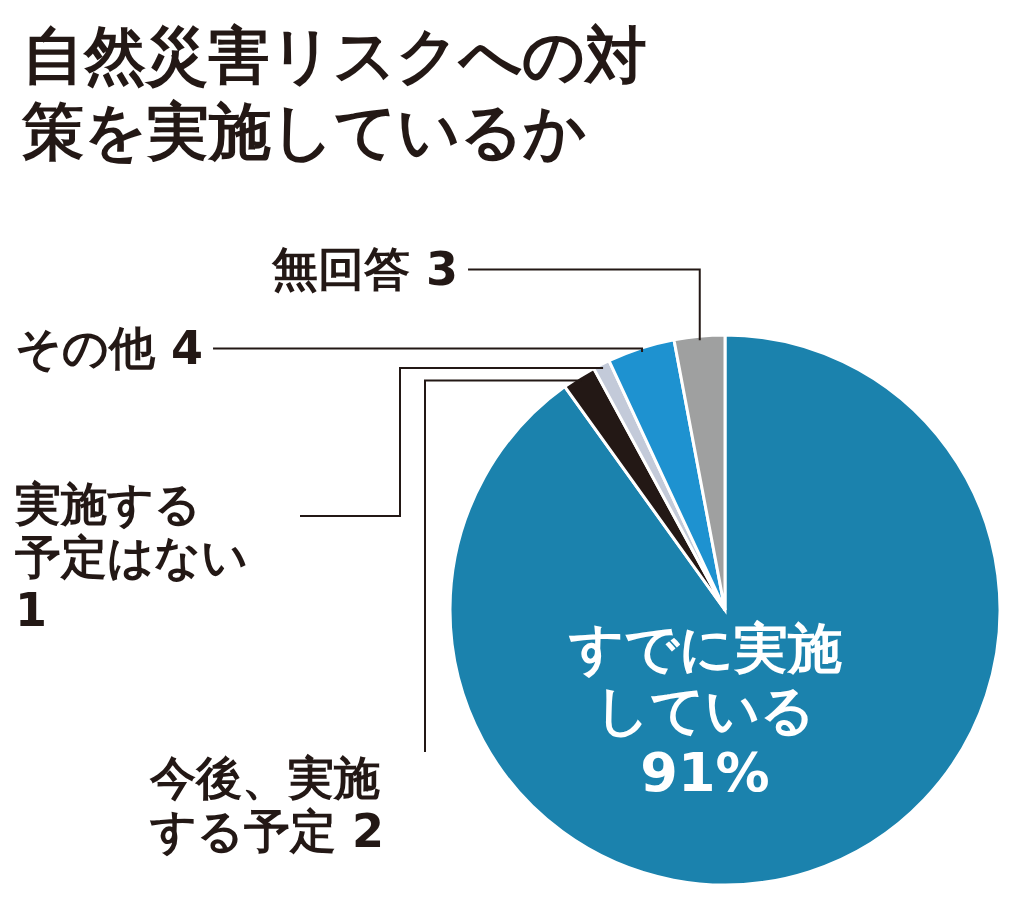 This screenshot has width=1024, height=914. Describe the element at coordinates (335, 94) in the screenshot. I see `title: 自然災害リスクへの対策を実施しているか` at that location.